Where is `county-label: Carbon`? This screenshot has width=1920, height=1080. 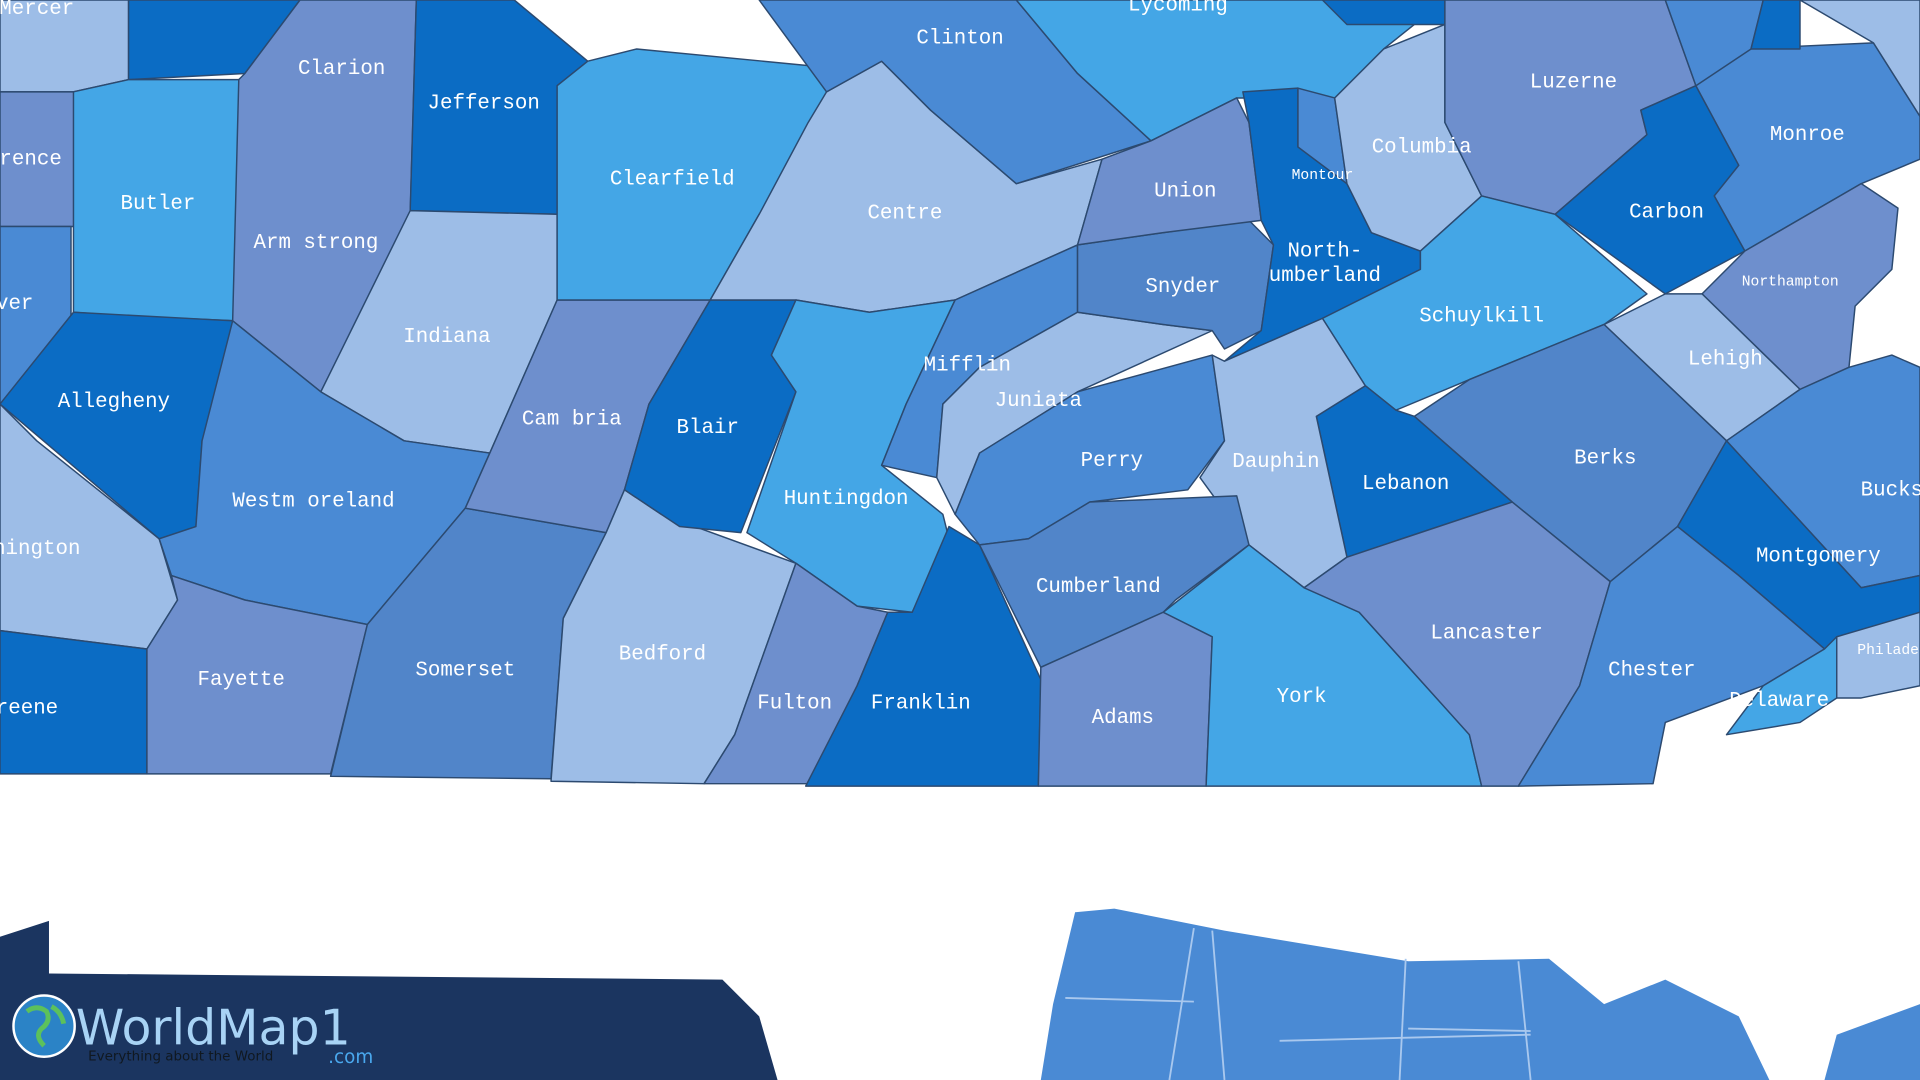
county-label: Carbon is located at coordinates (1666, 212).